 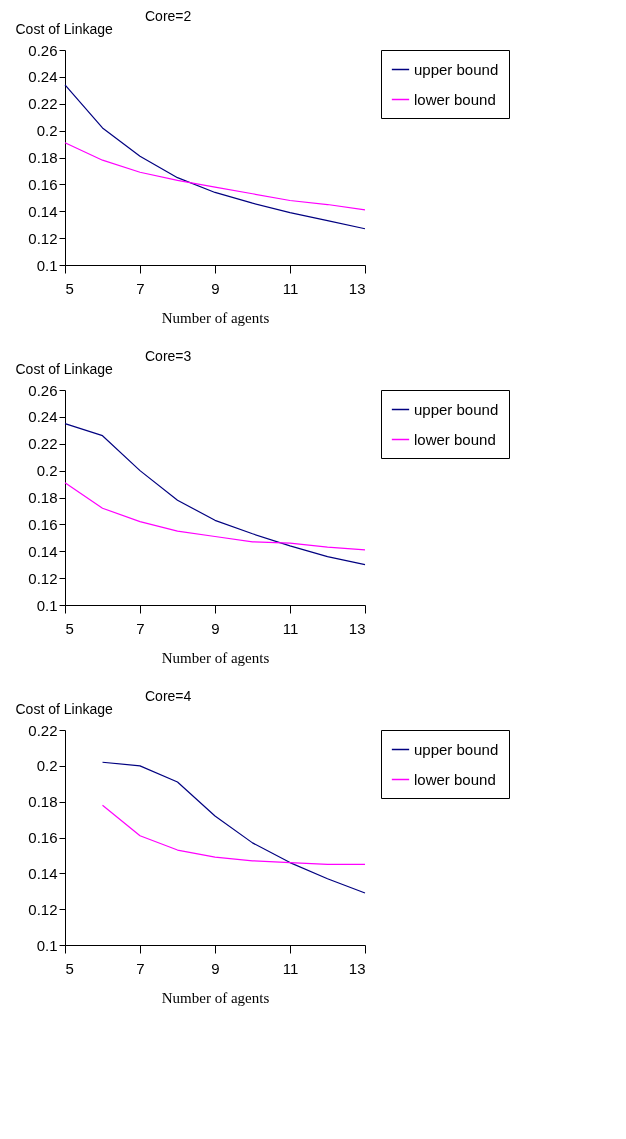 What do you see at coordinates (168, 696) in the screenshot?
I see `chart-title: Core=4` at bounding box center [168, 696].